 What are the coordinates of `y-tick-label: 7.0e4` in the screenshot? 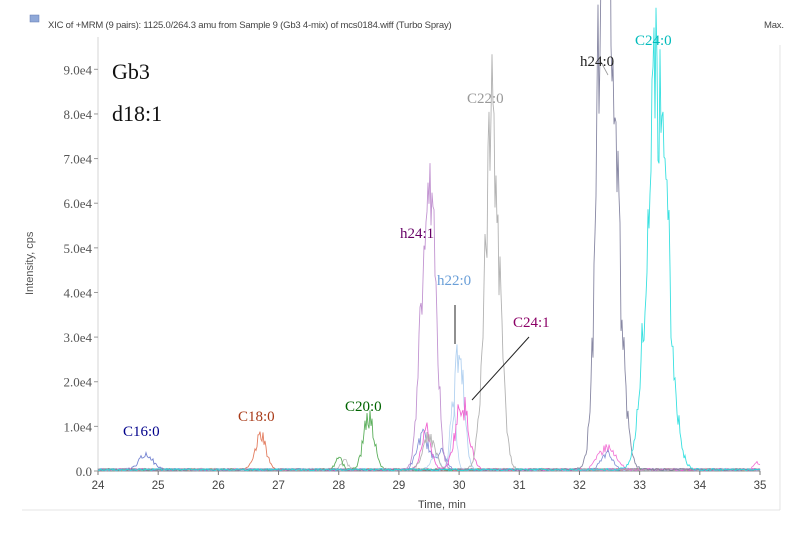 It's located at (77, 159).